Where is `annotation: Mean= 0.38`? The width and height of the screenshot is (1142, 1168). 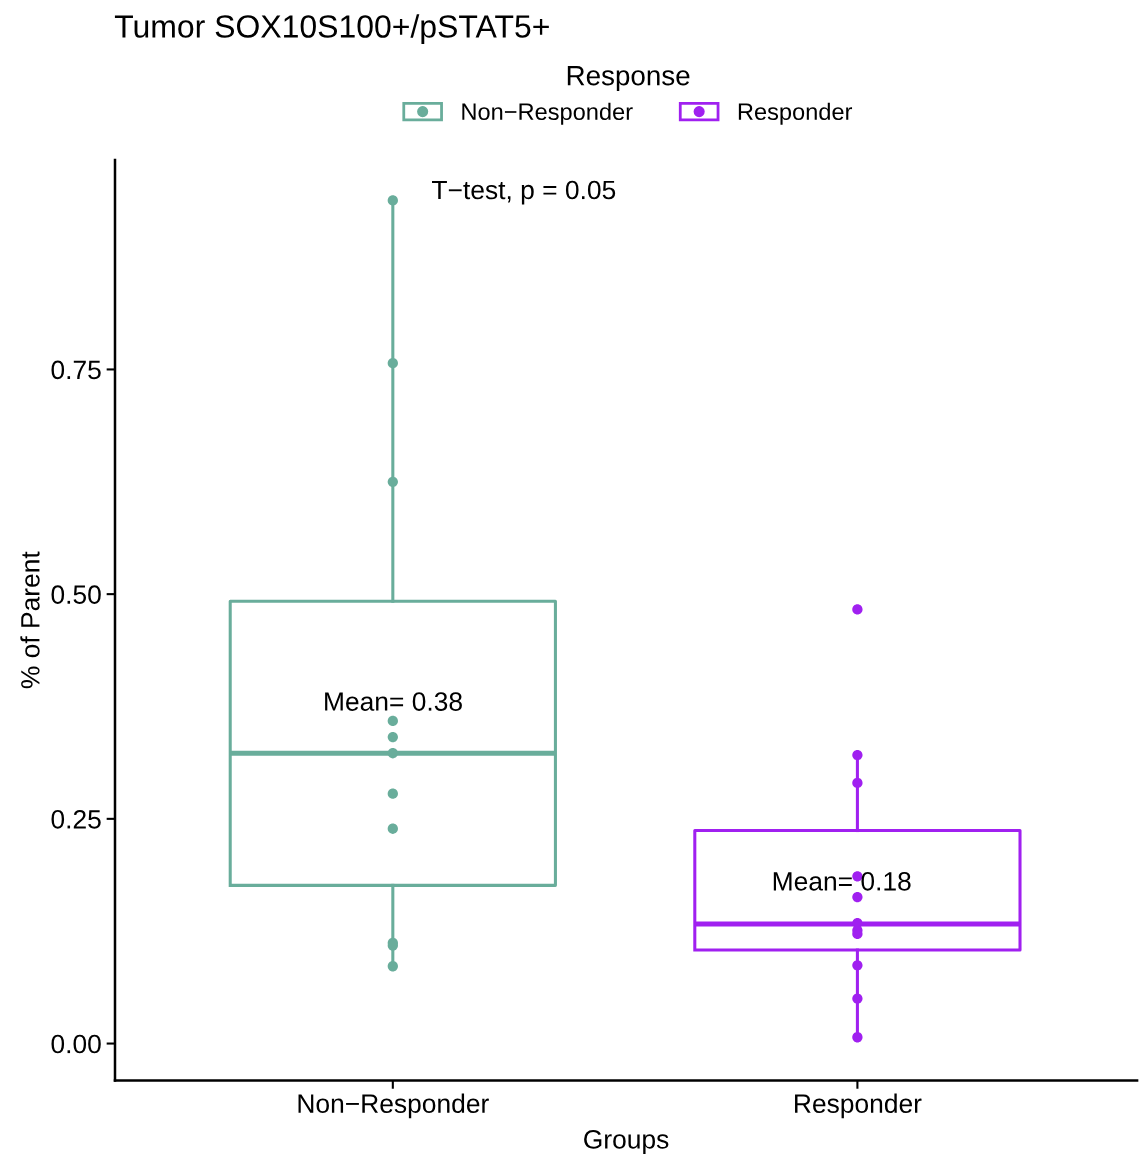 annotation: Mean= 0.38 is located at coordinates (393, 701).